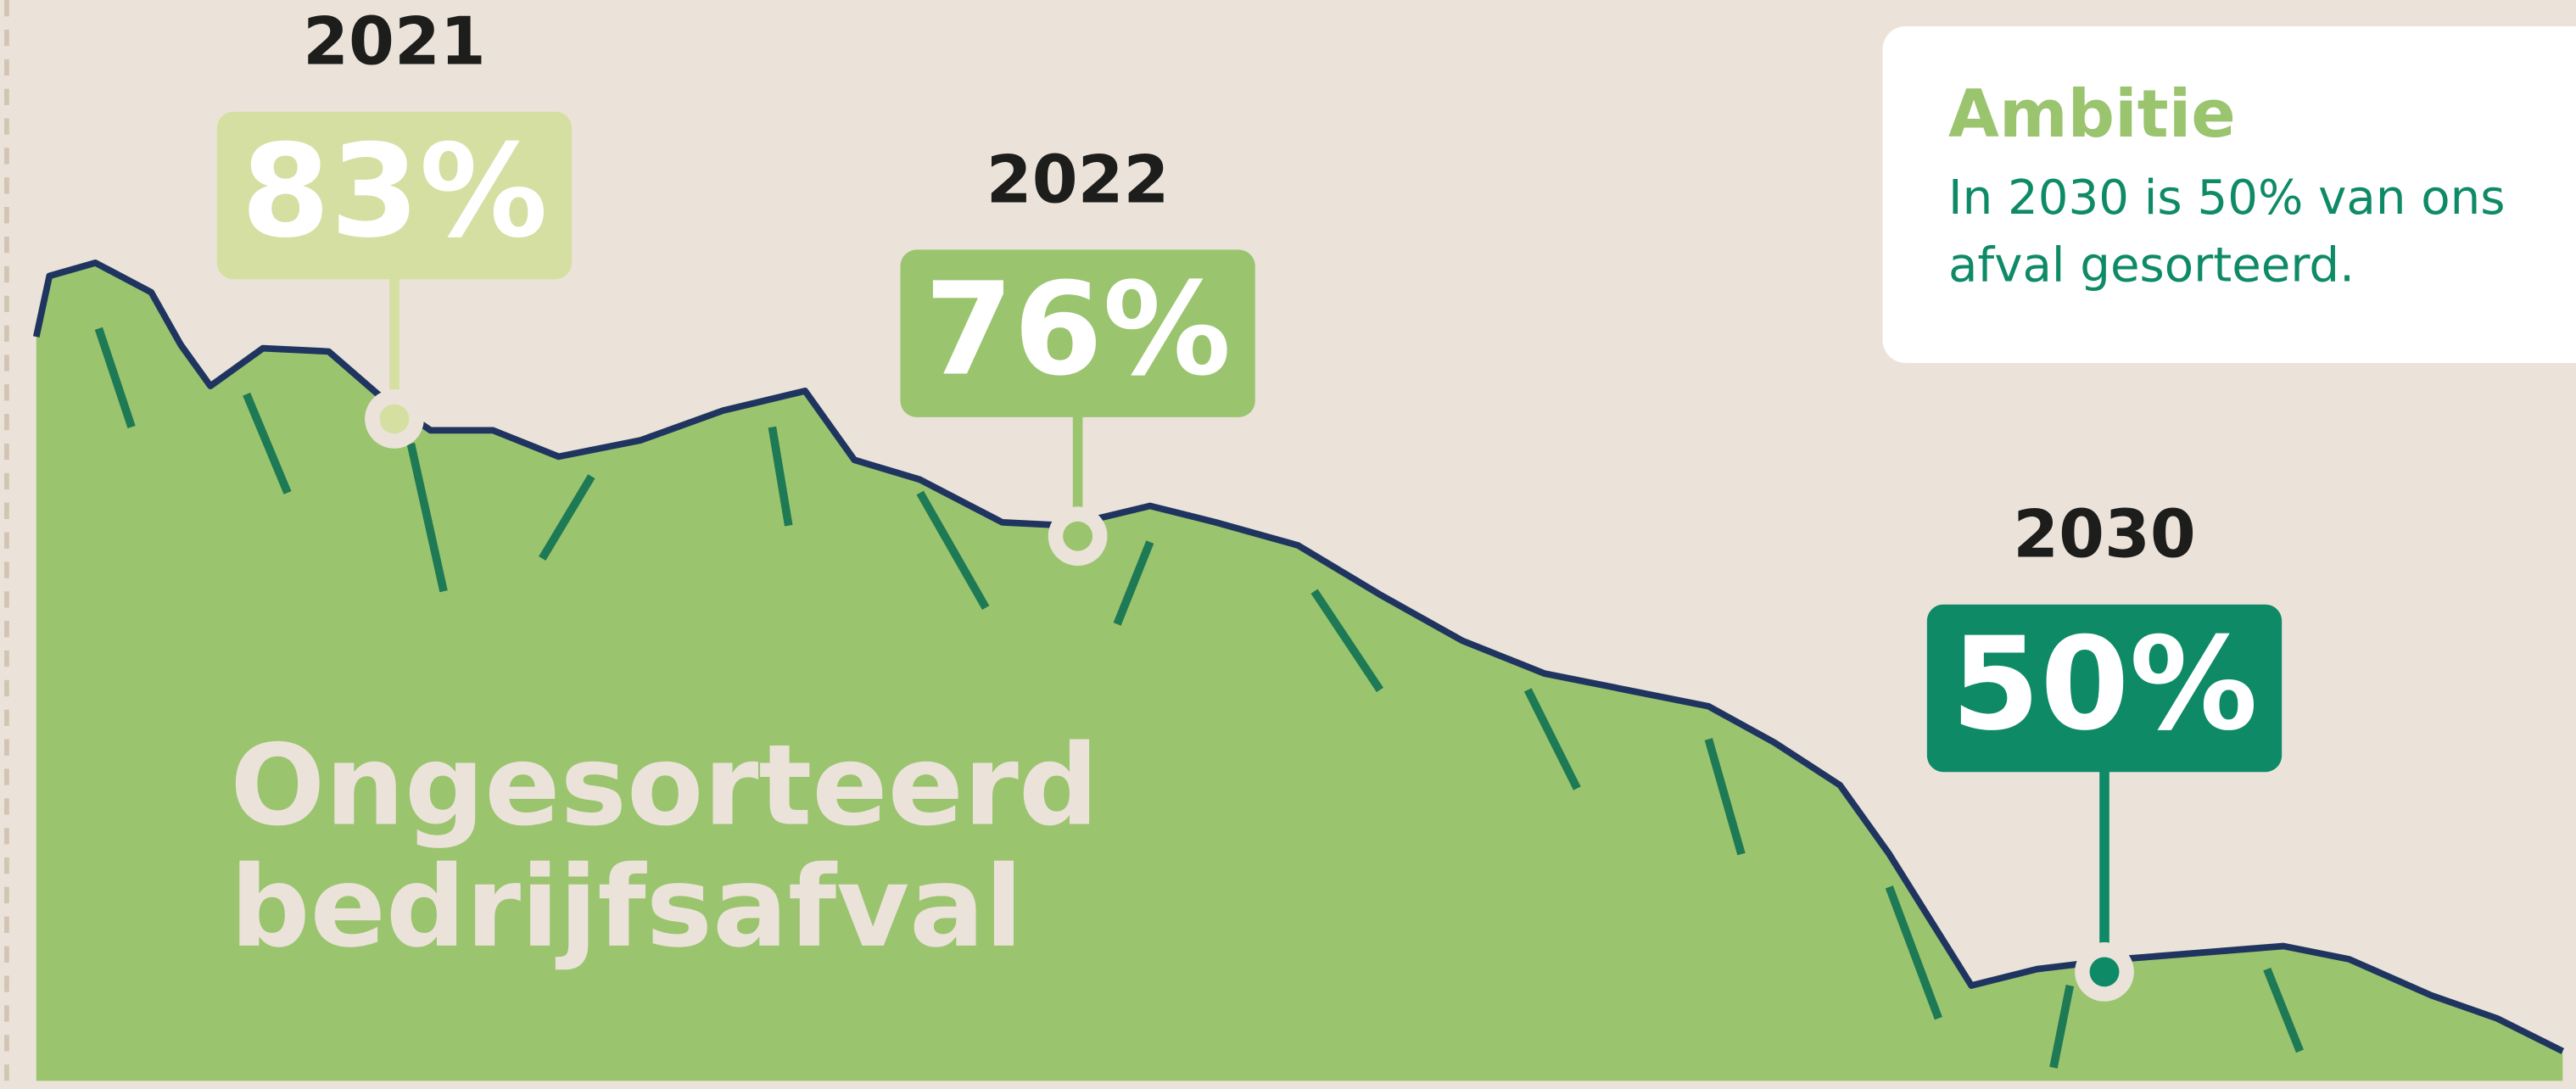 The height and width of the screenshot is (1089, 2576). Describe the element at coordinates (2226, 198) in the screenshot. I see `ambition-text: In 2030 is 50% van ons` at that location.